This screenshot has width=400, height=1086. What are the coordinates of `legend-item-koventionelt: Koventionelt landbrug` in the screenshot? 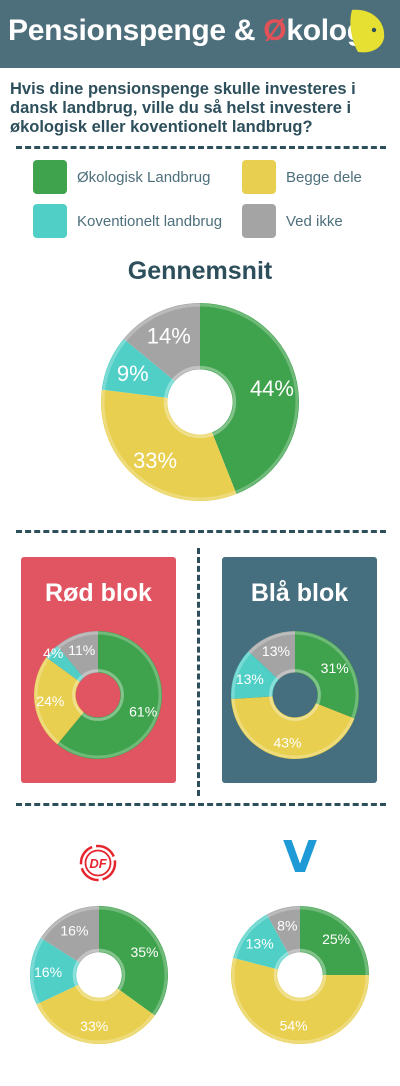 It's located at (127, 221).